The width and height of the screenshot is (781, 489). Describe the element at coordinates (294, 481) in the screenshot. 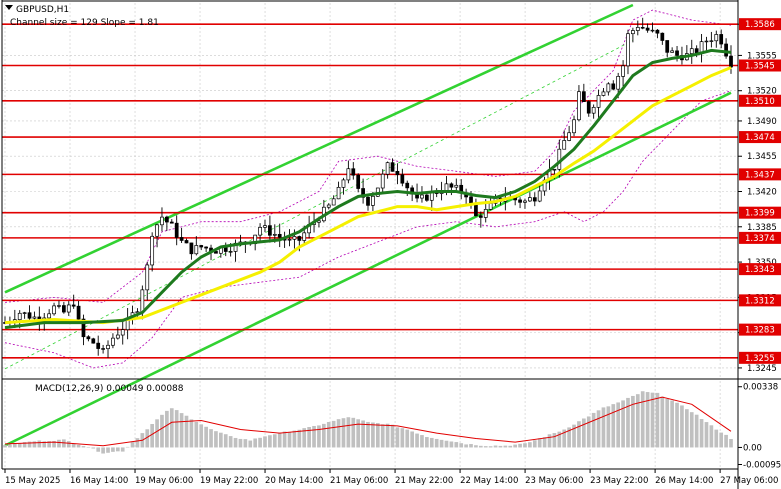

I see `time-tick-label: 20 May 14:00` at that location.